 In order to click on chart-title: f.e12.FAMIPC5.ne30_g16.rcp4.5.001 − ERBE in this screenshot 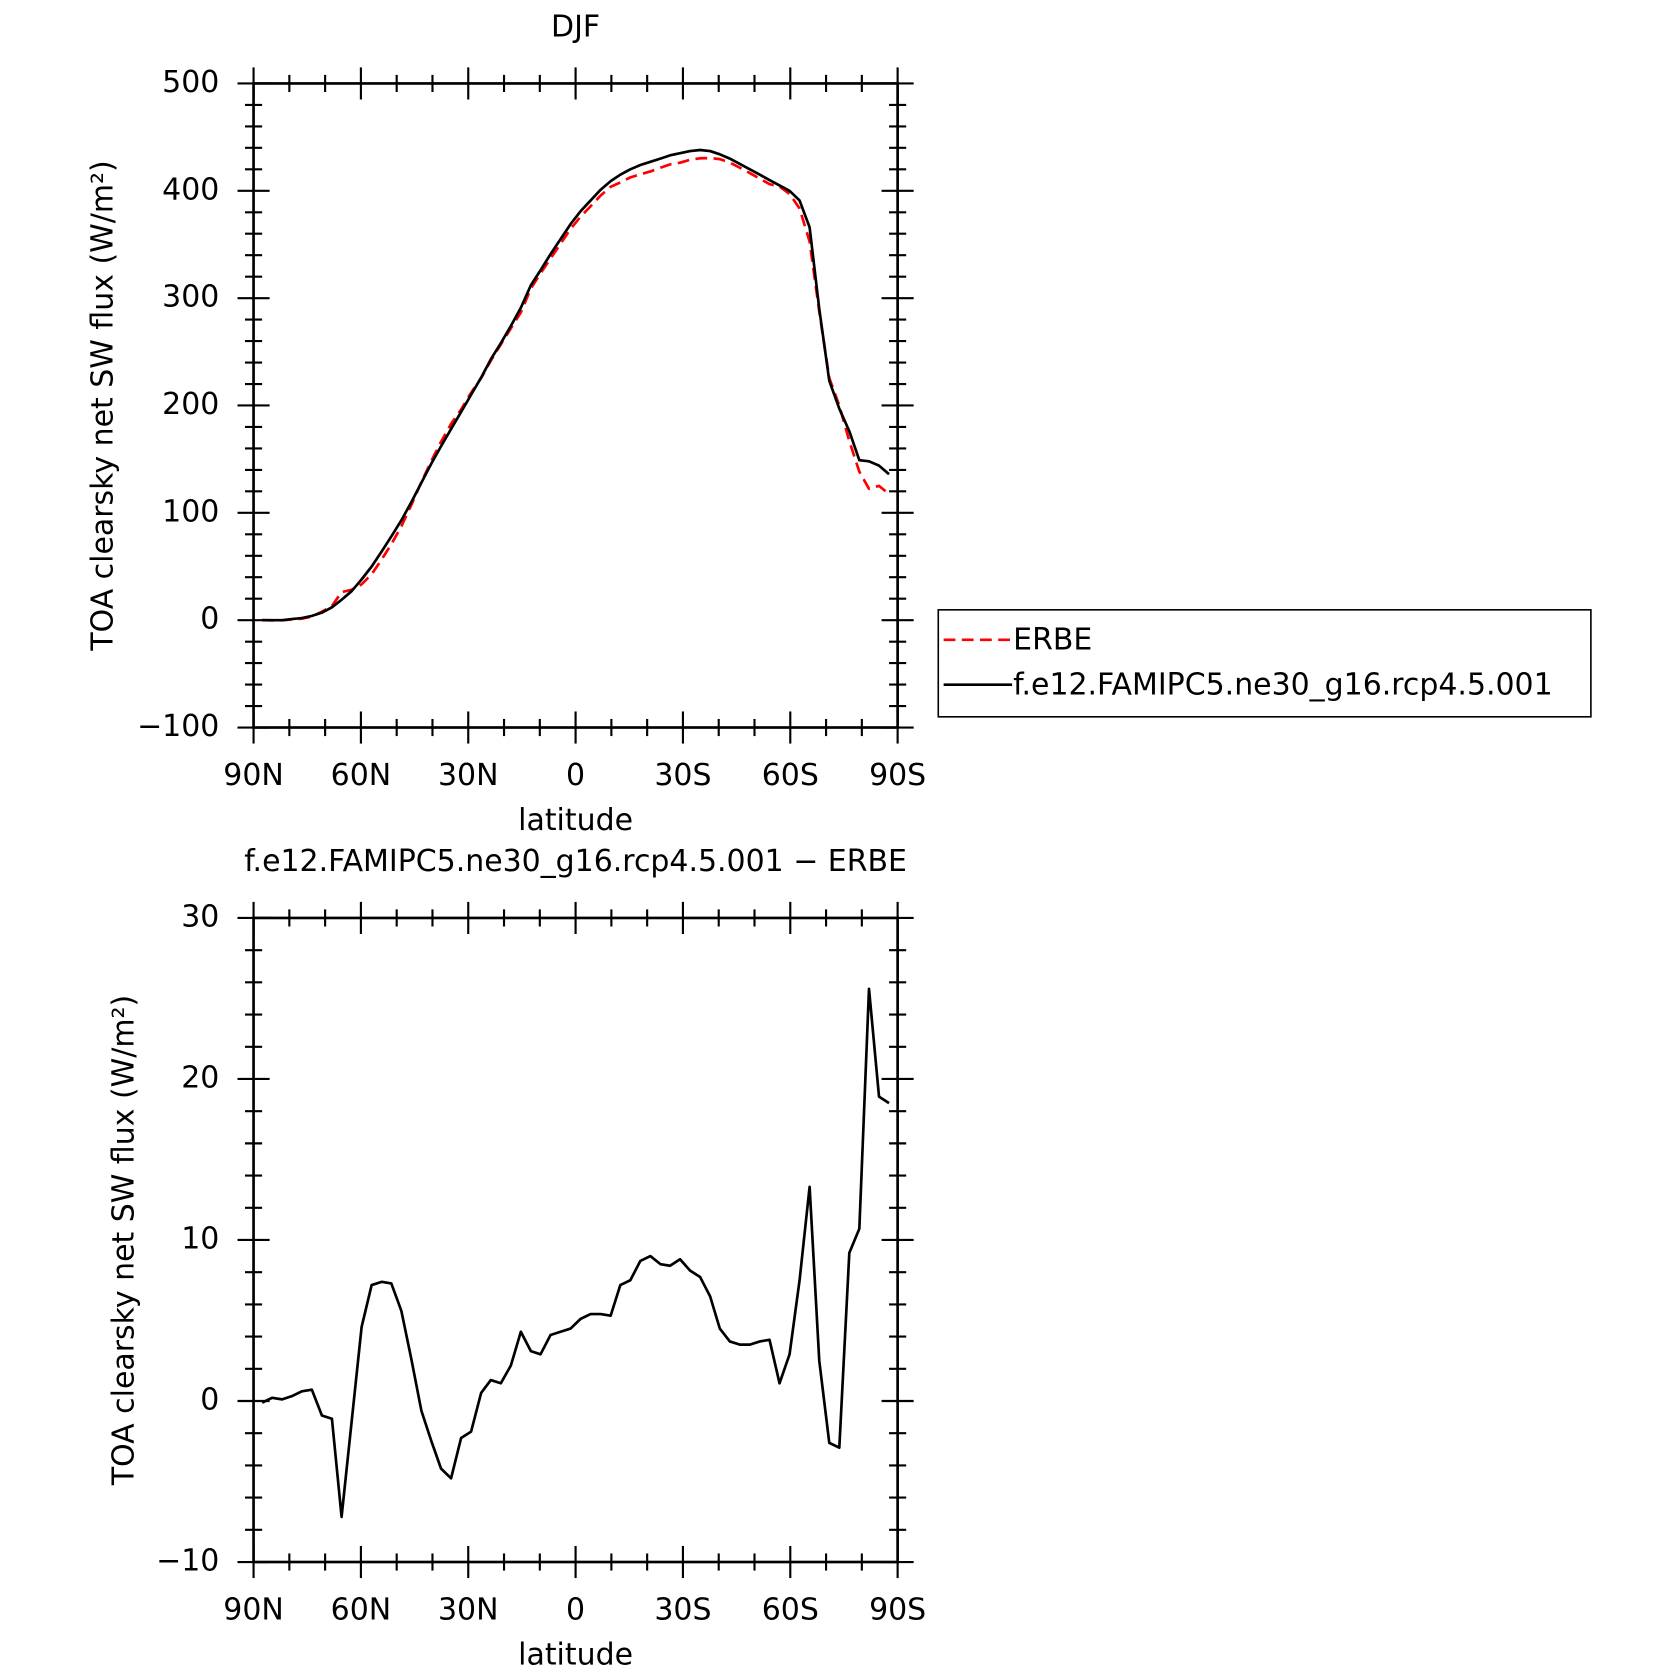, I will do `click(575, 861)`.